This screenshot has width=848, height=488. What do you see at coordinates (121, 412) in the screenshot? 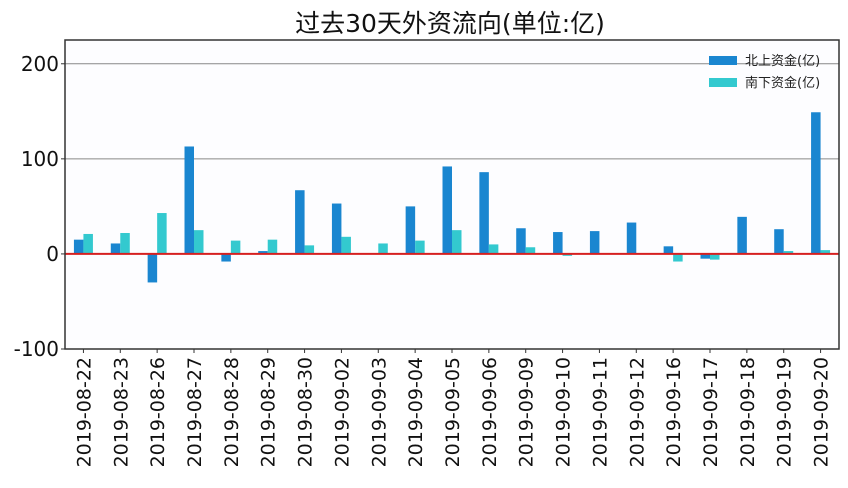
I see `x-tick-label: 2019-08-23` at bounding box center [121, 412].